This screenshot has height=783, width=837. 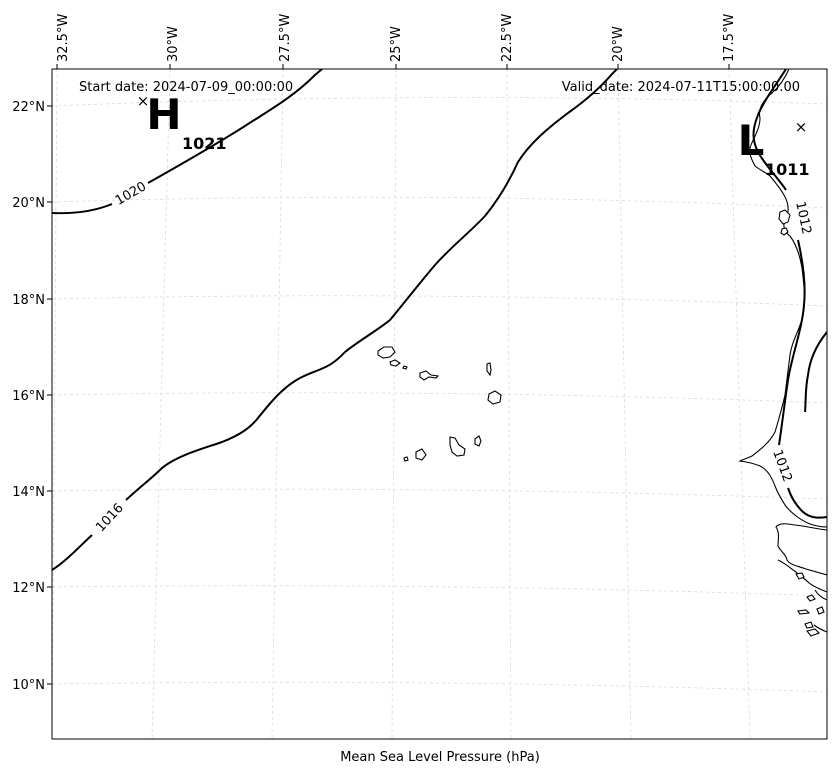 I want to click on lat-label-20n: 20°N, so click(x=28, y=203).